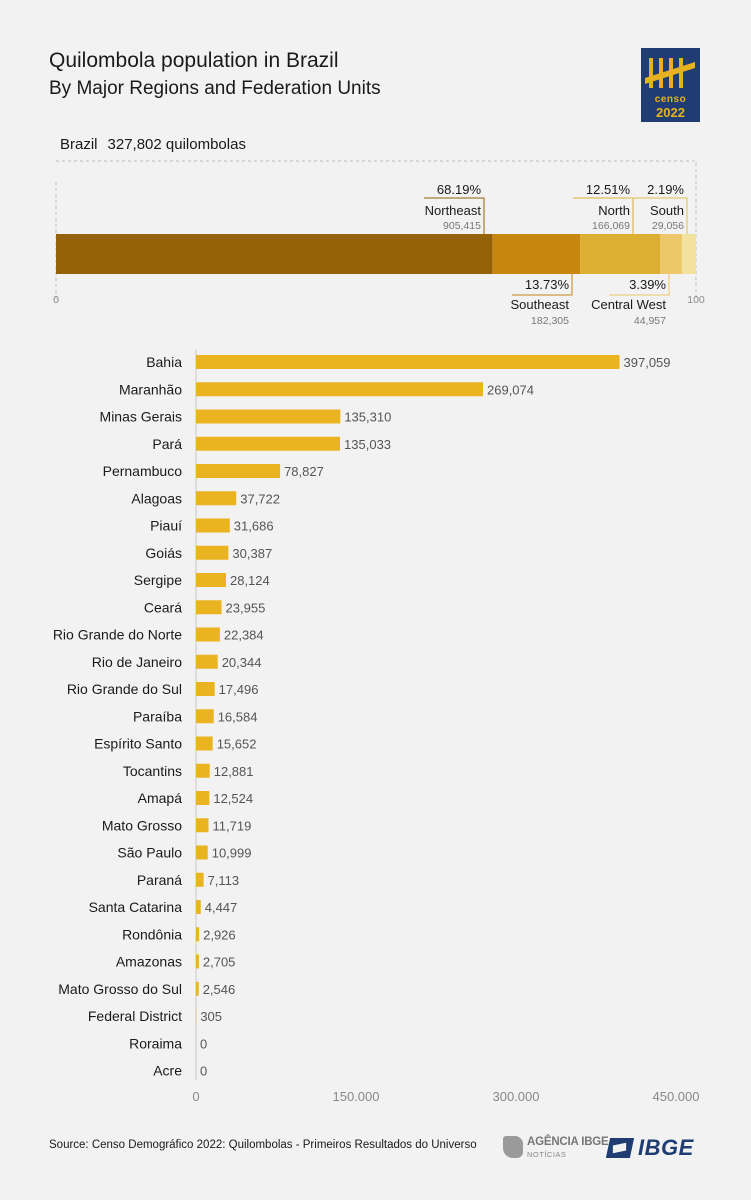 The image size is (751, 1200). What do you see at coordinates (670, 112) in the screenshot?
I see `censo-logo-year: 2022` at bounding box center [670, 112].